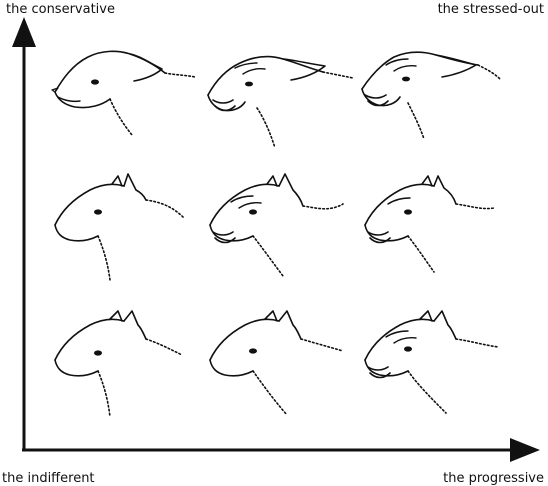 The width and height of the screenshot is (548, 486). I want to click on wolf-head-r1c3, so click(431, 95).